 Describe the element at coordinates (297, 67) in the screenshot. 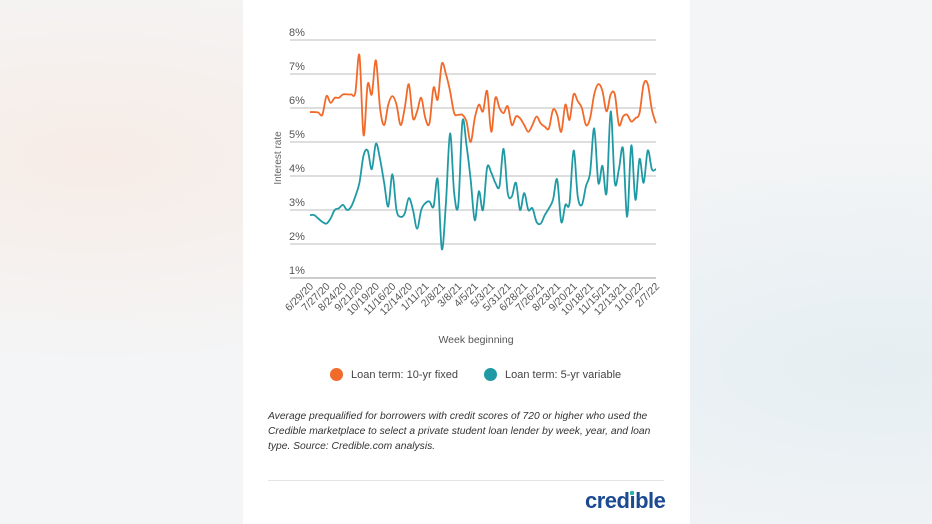

I see `y-tick-label: 7%` at that location.